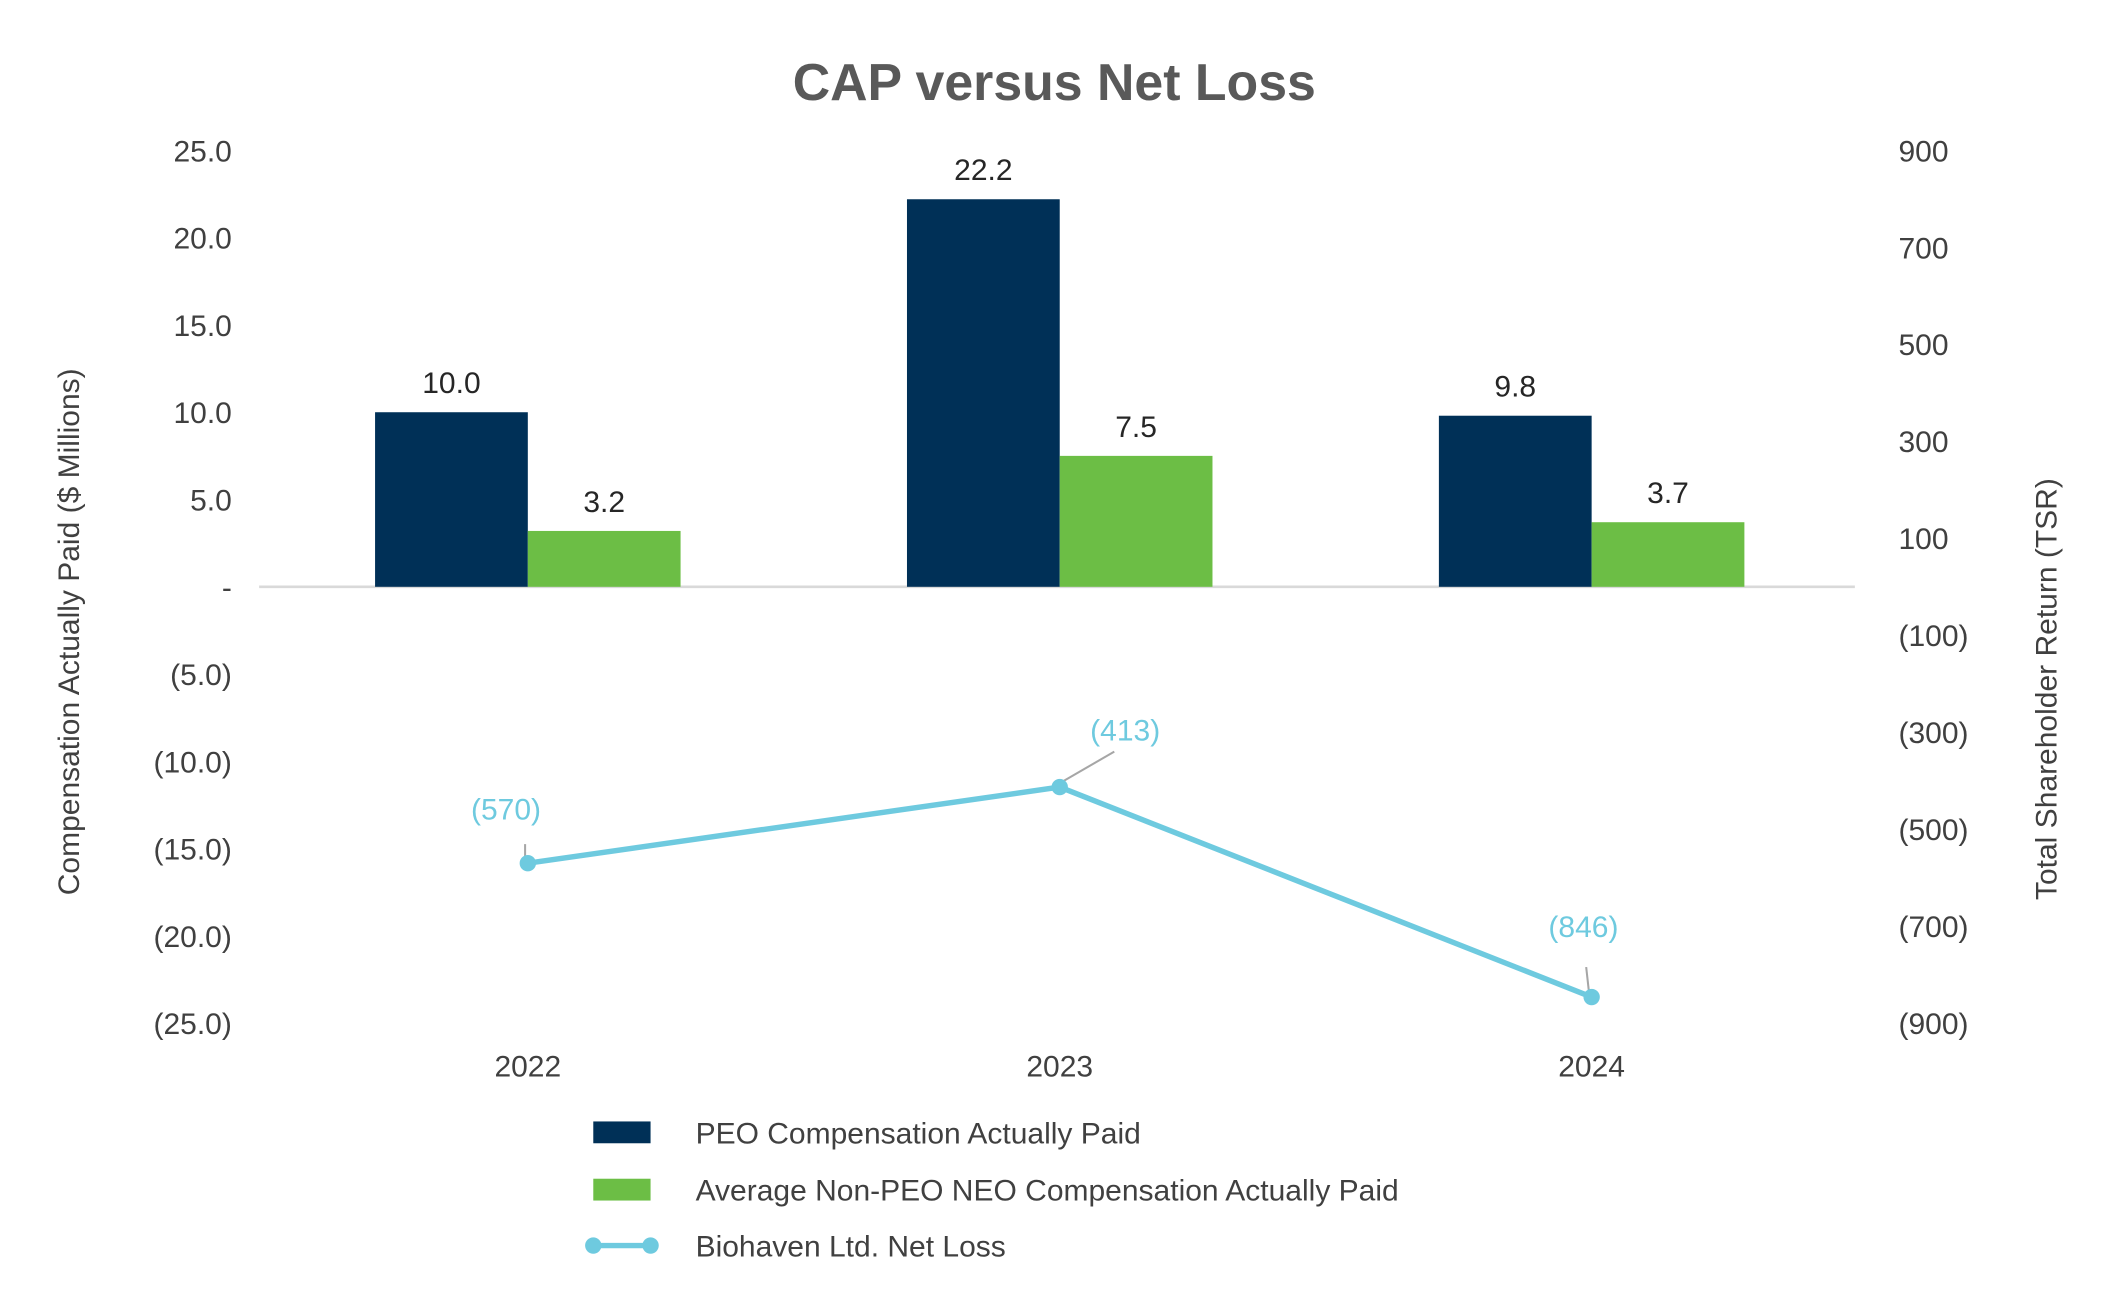 This screenshot has width=2114, height=1310. I want to click on legend-label-peo: PEO Compensation Actually Paid, so click(918, 1133).